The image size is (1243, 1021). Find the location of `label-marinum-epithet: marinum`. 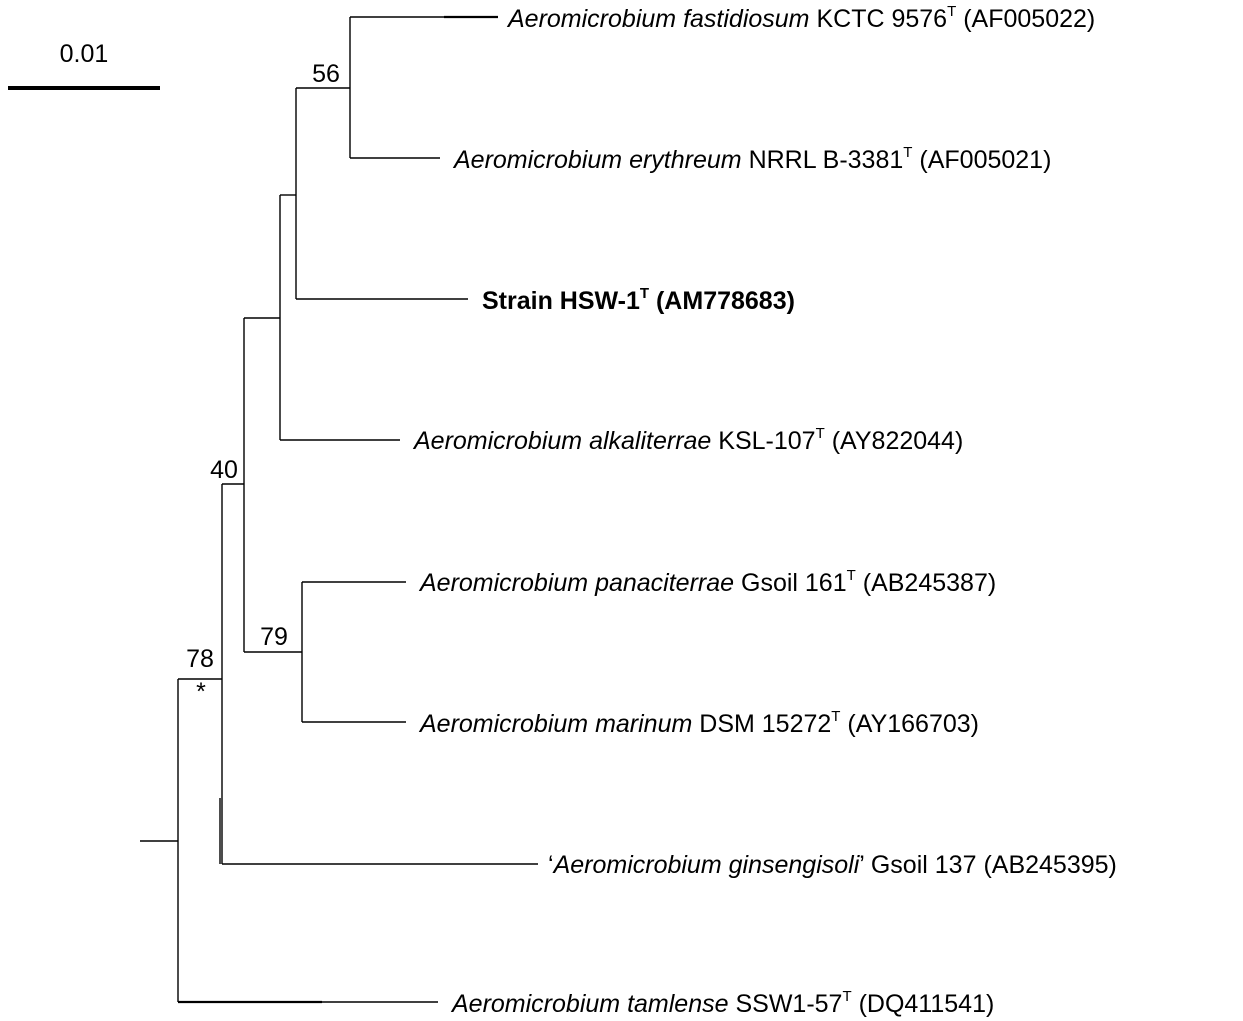

label-marinum-epithet: marinum is located at coordinates (643, 724).